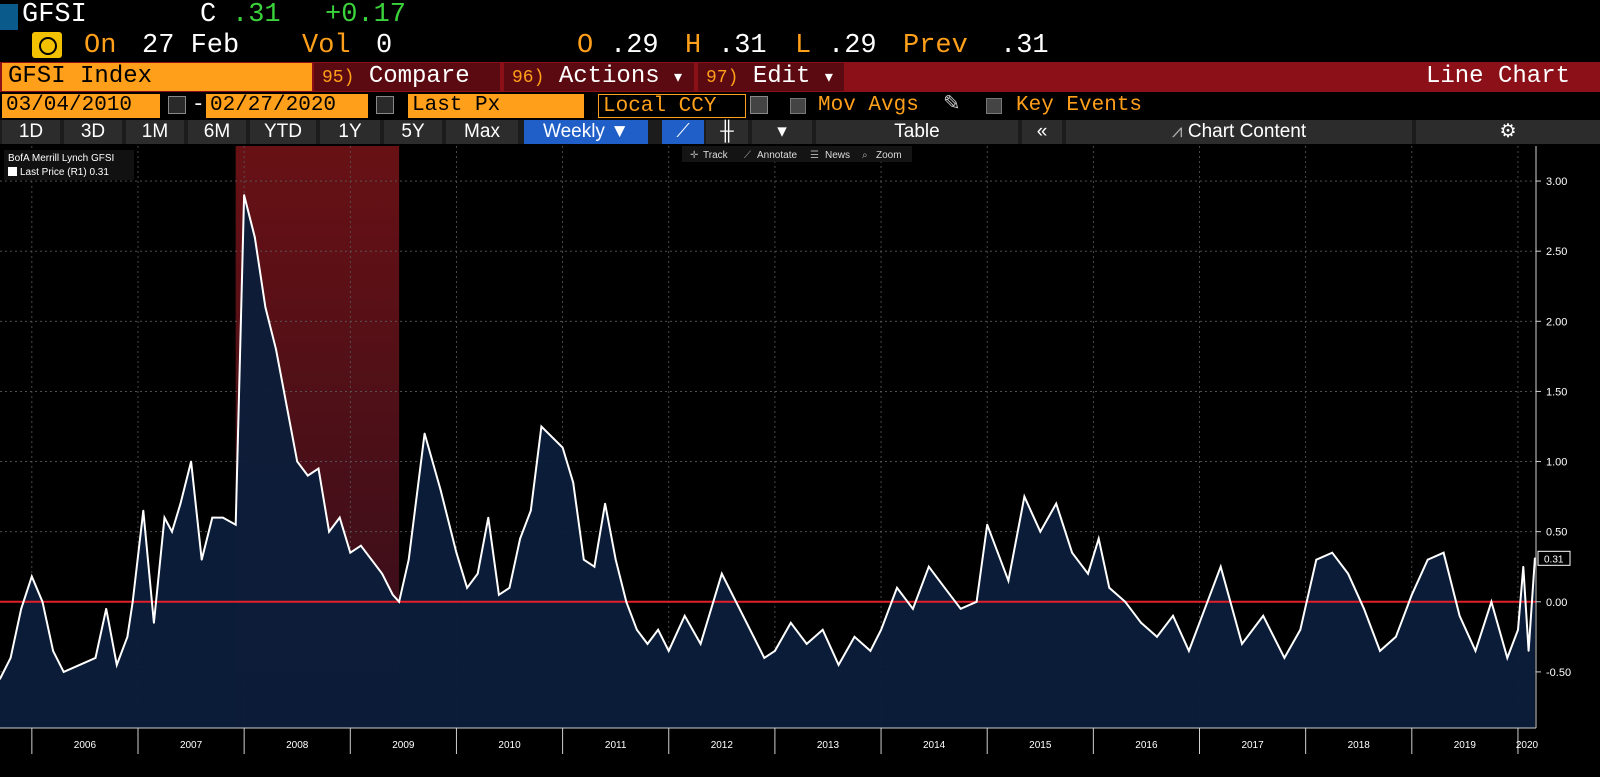 This screenshot has width=1600, height=777. I want to click on y-tick-label: 3.00, so click(1556, 182).